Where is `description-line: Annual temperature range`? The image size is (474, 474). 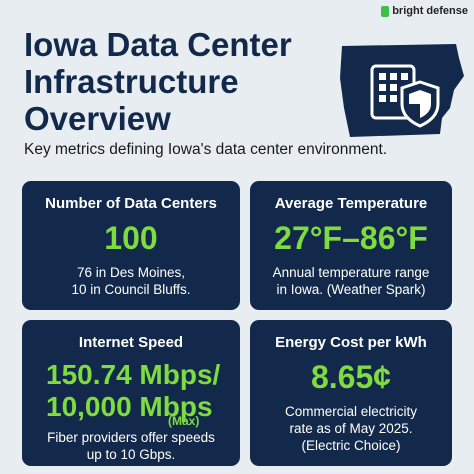 description-line: Annual temperature range is located at coordinates (351, 272).